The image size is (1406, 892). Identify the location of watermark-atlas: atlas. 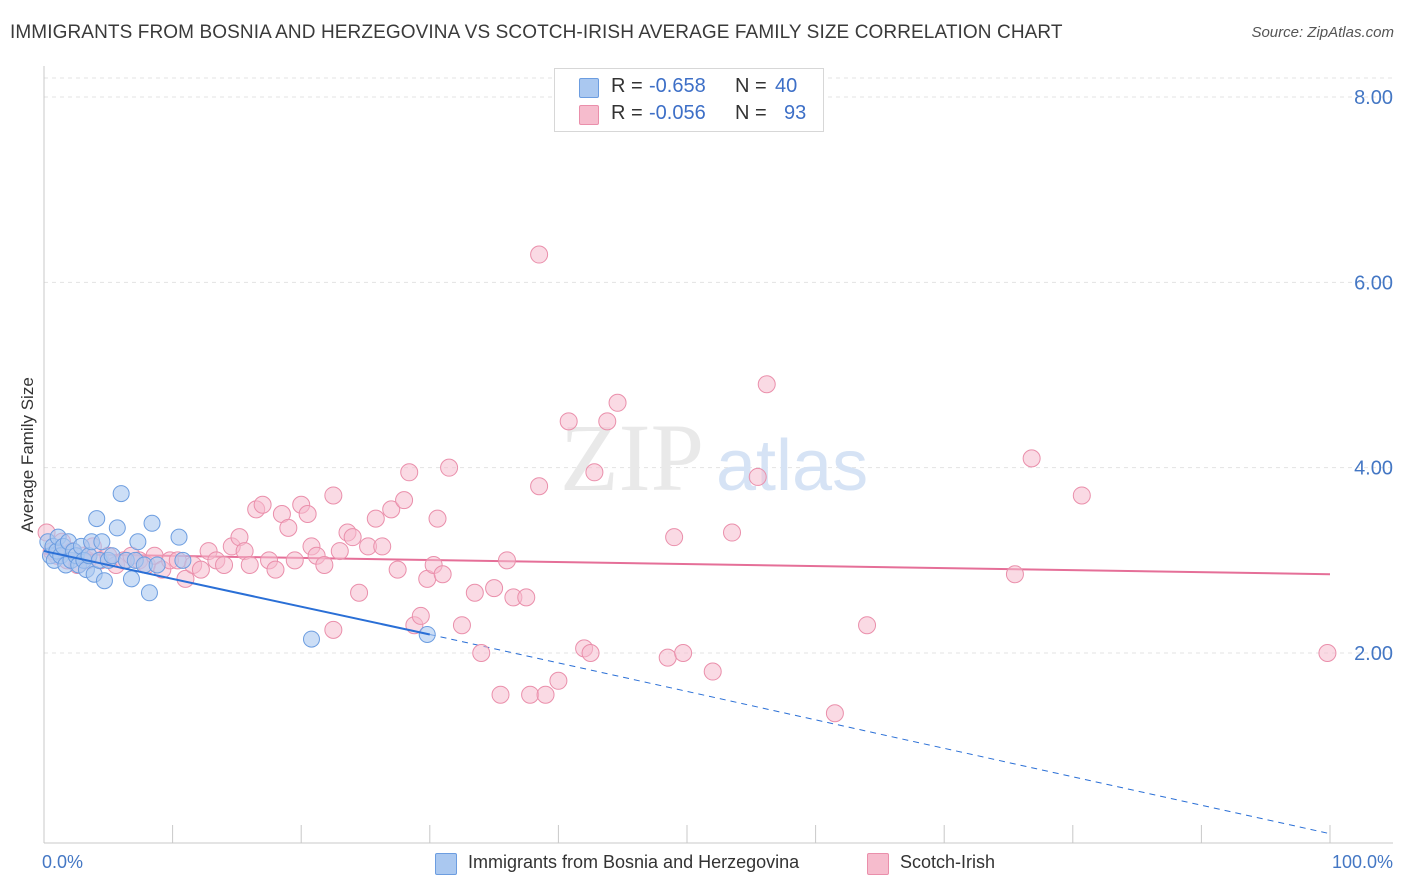
(792, 466).